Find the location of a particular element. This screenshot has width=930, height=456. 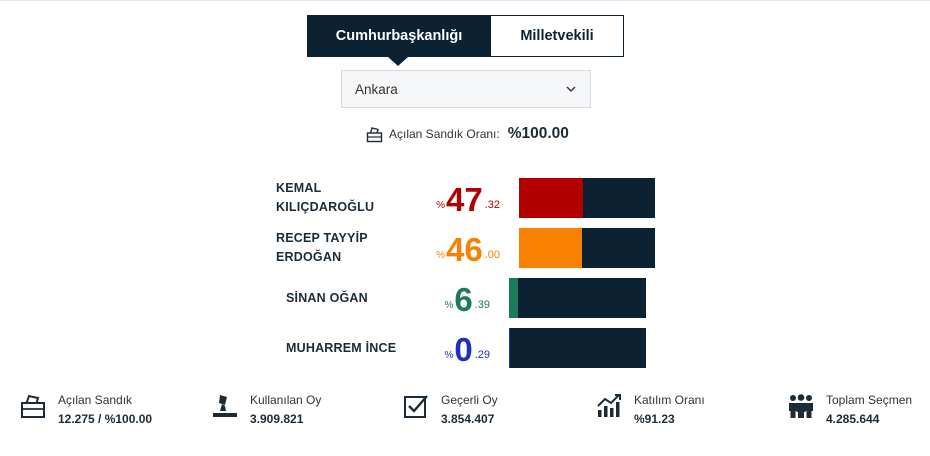

checkbox-icon is located at coordinates (416, 406).